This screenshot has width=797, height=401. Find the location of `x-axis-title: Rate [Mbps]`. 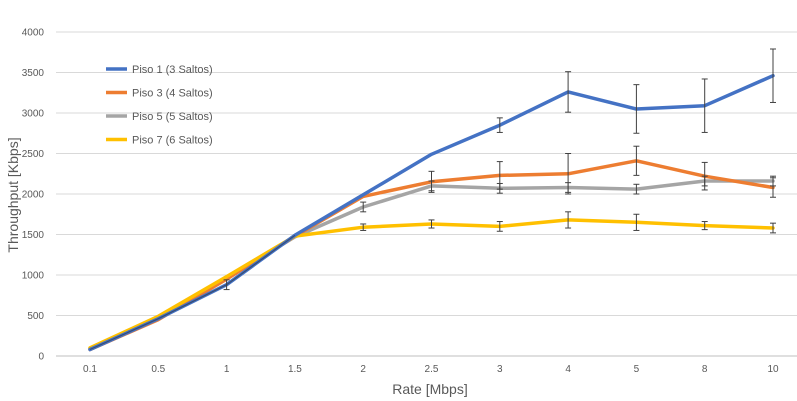

x-axis-title: Rate [Mbps] is located at coordinates (429, 389).